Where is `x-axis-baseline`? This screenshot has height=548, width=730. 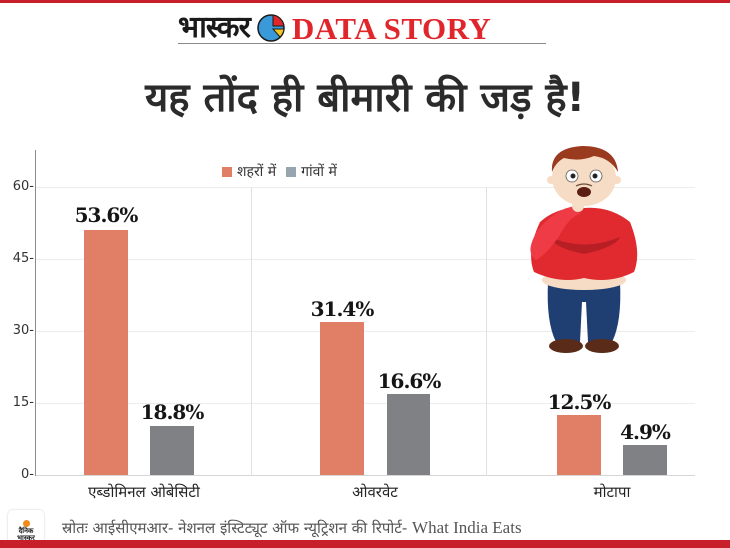 x-axis-baseline is located at coordinates (365, 475).